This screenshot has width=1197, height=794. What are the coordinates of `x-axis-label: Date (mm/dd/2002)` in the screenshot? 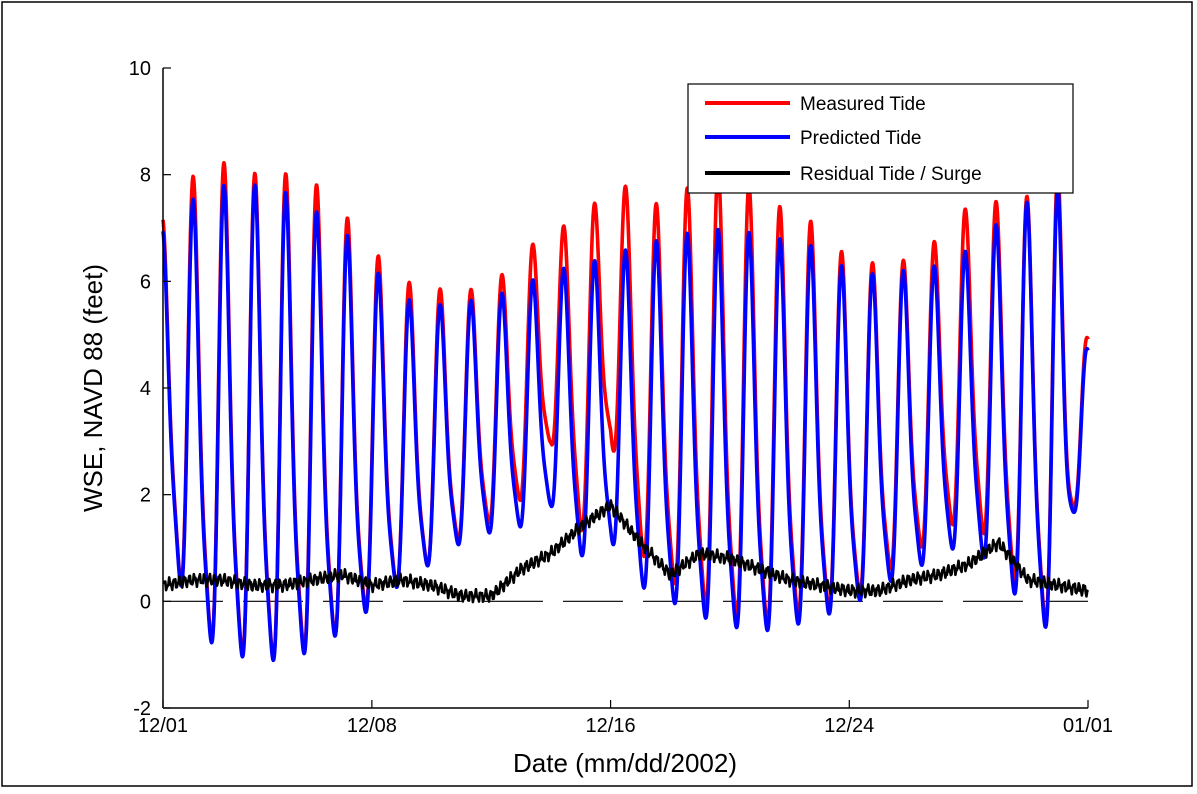 It's located at (625, 763).